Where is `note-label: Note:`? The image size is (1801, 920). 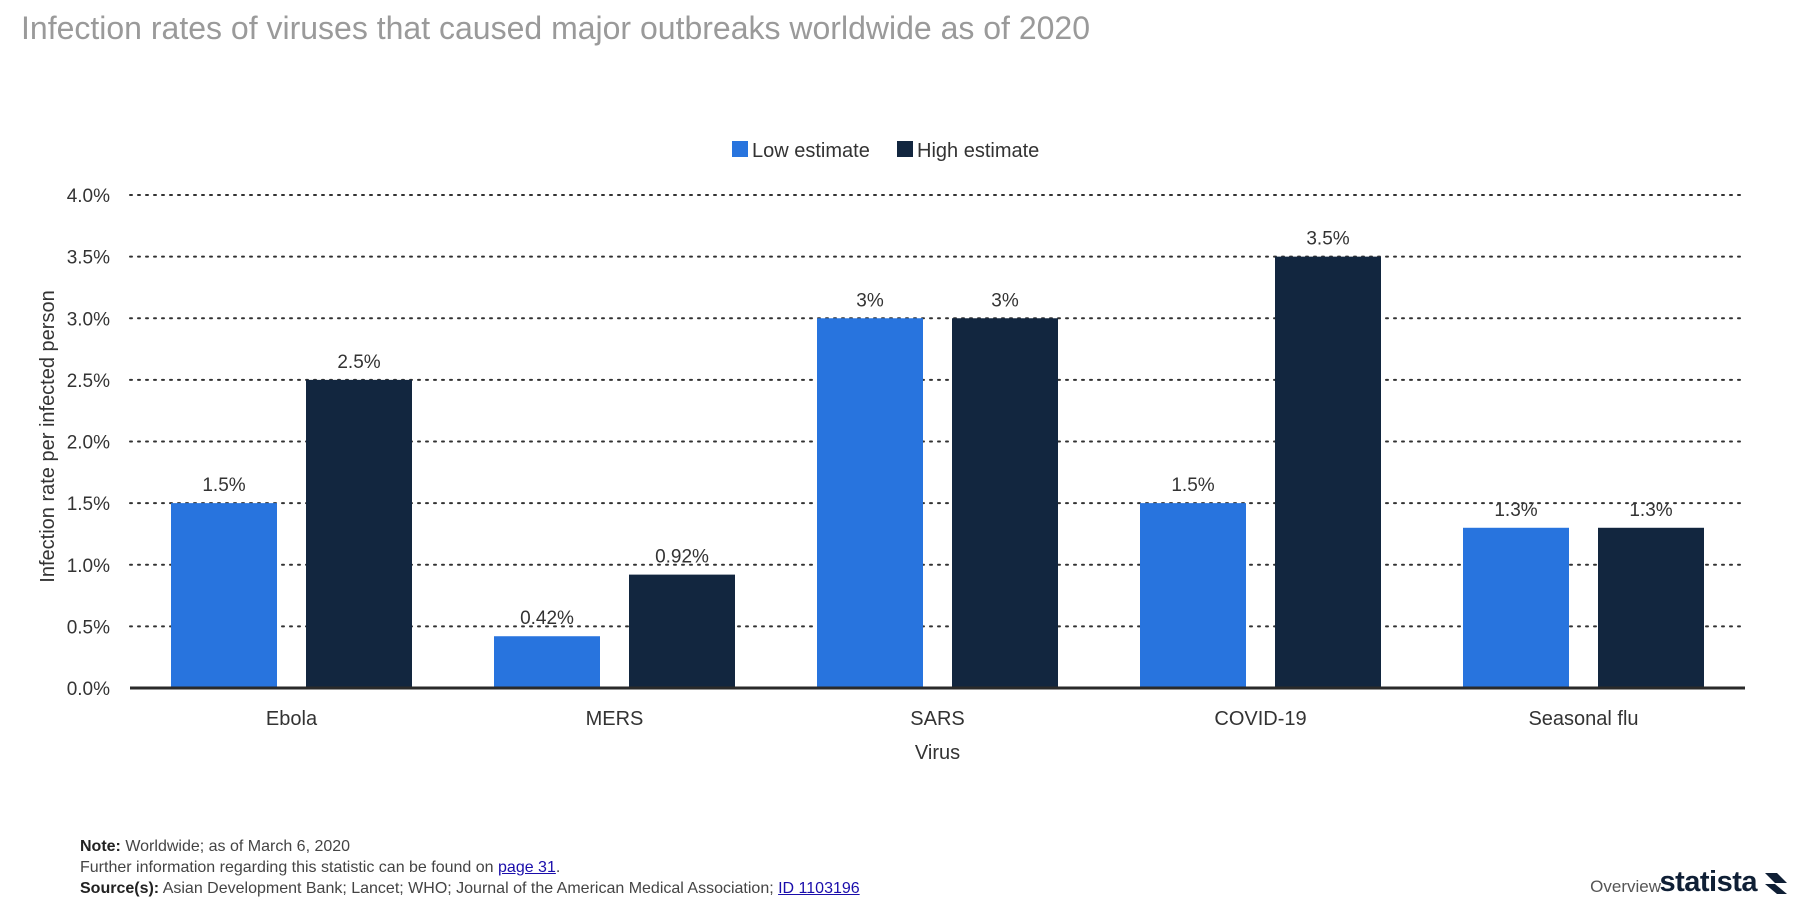 note-label: Note: is located at coordinates (100, 846).